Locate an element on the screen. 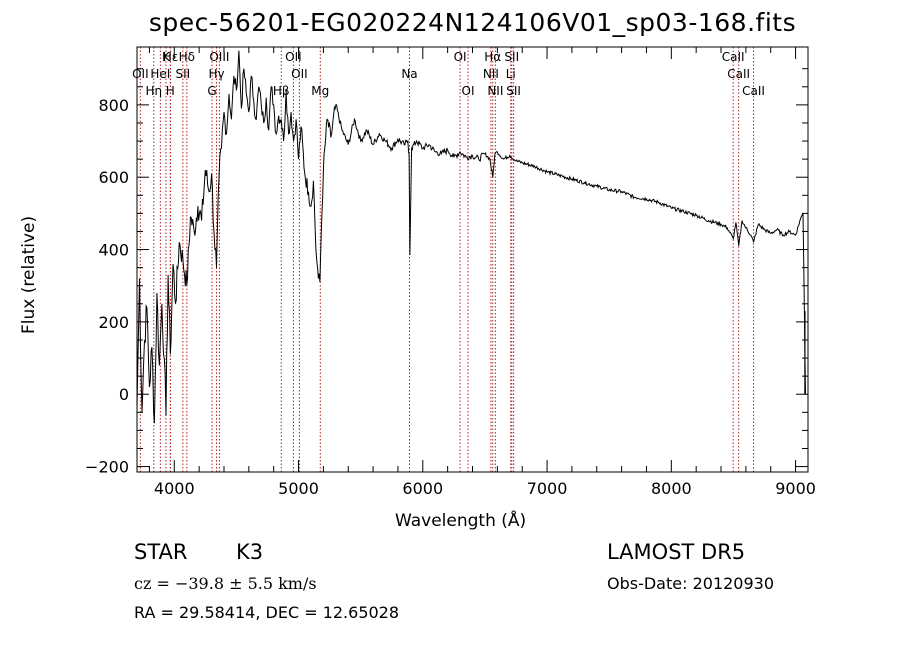 The height and width of the screenshot is (649, 900). x-tick-label: 7000 is located at coordinates (547, 488).